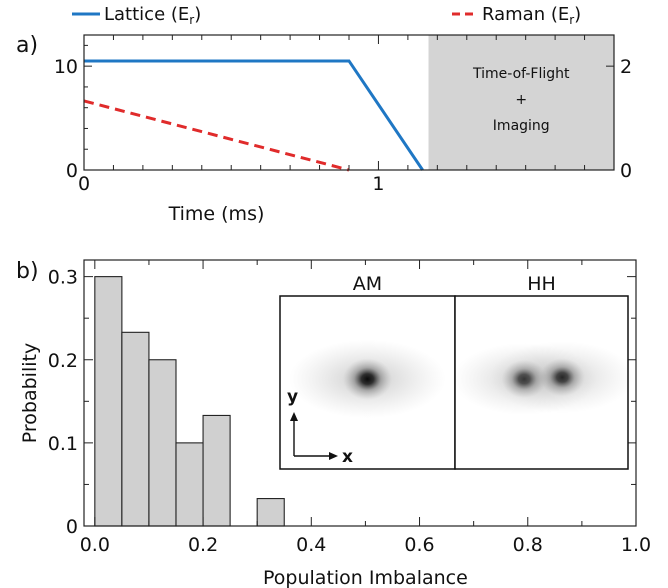 This screenshot has height=588, width=668. Describe the element at coordinates (541, 284) in the screenshot. I see `inset-image-title: HH` at that location.